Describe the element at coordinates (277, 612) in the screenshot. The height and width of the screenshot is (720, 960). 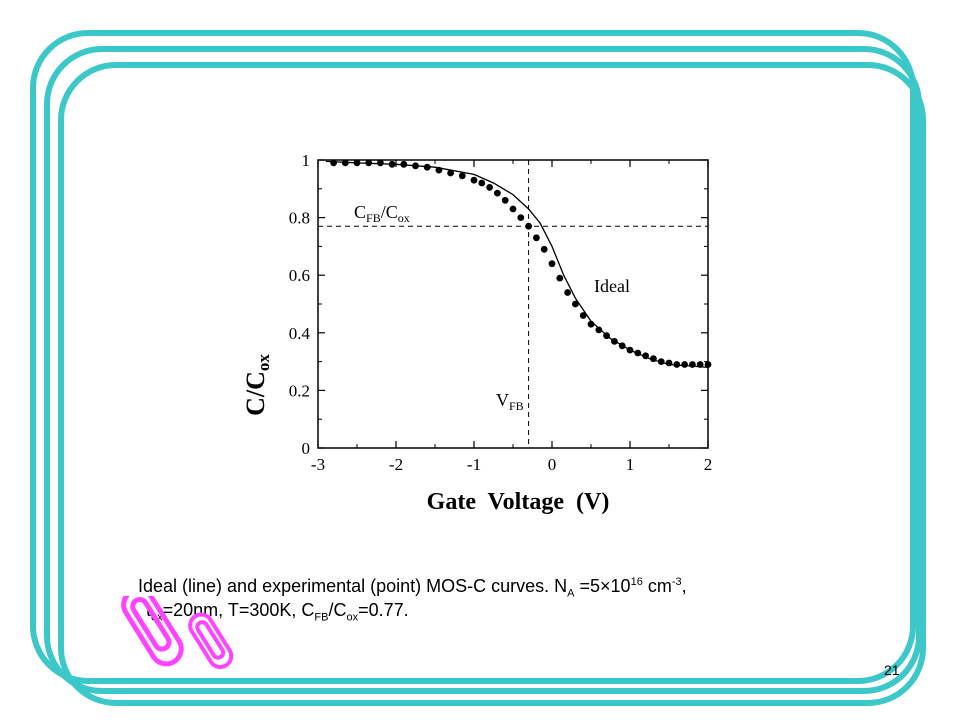
I see `caption-line-2: tox=20nm, T=300K, CFB/Cox=0.77.` at that location.